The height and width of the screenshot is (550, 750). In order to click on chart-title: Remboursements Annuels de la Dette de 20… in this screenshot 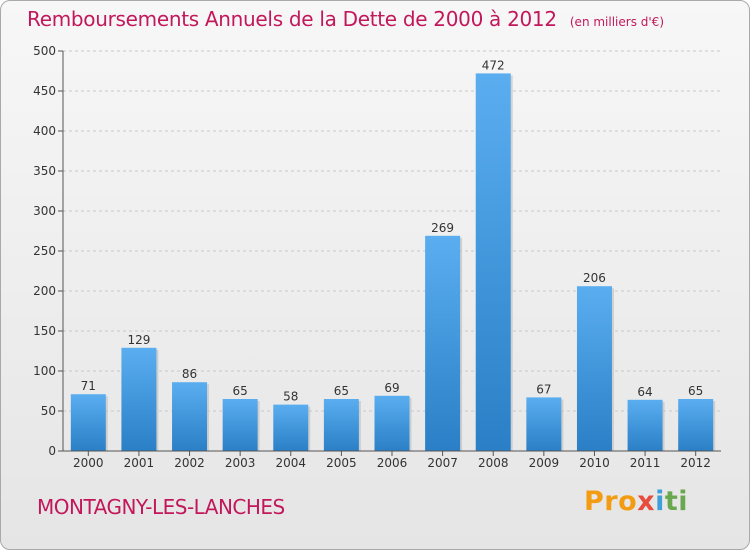, I will do `click(345, 19)`.